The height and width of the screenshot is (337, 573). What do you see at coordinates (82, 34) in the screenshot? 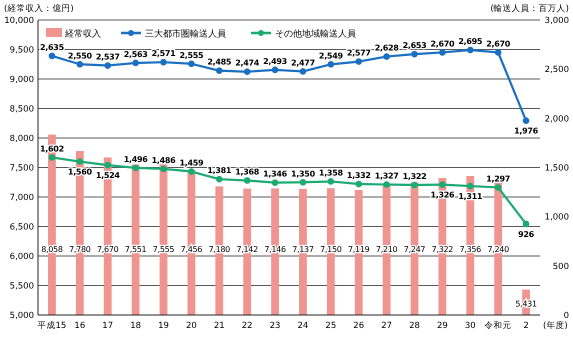
I see `legend-label: 経常収入` at bounding box center [82, 34].